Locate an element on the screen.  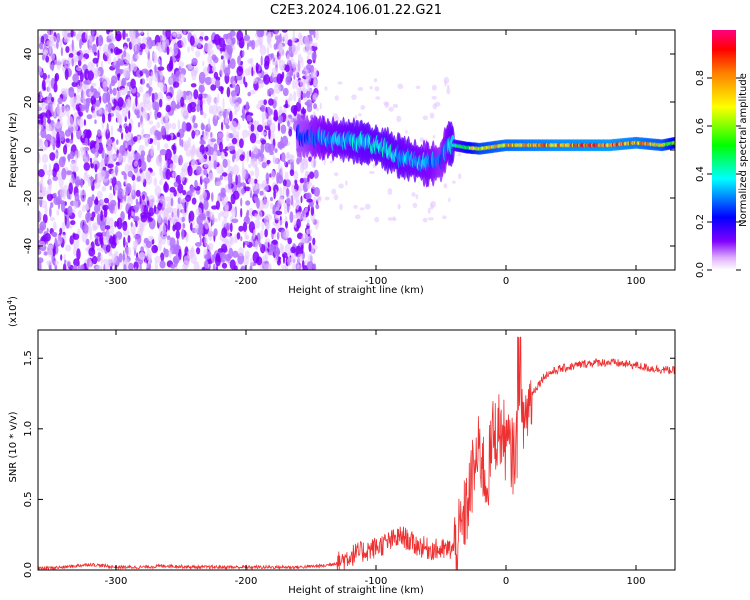
y-scale-base: (x10 is located at coordinates (13, 315).